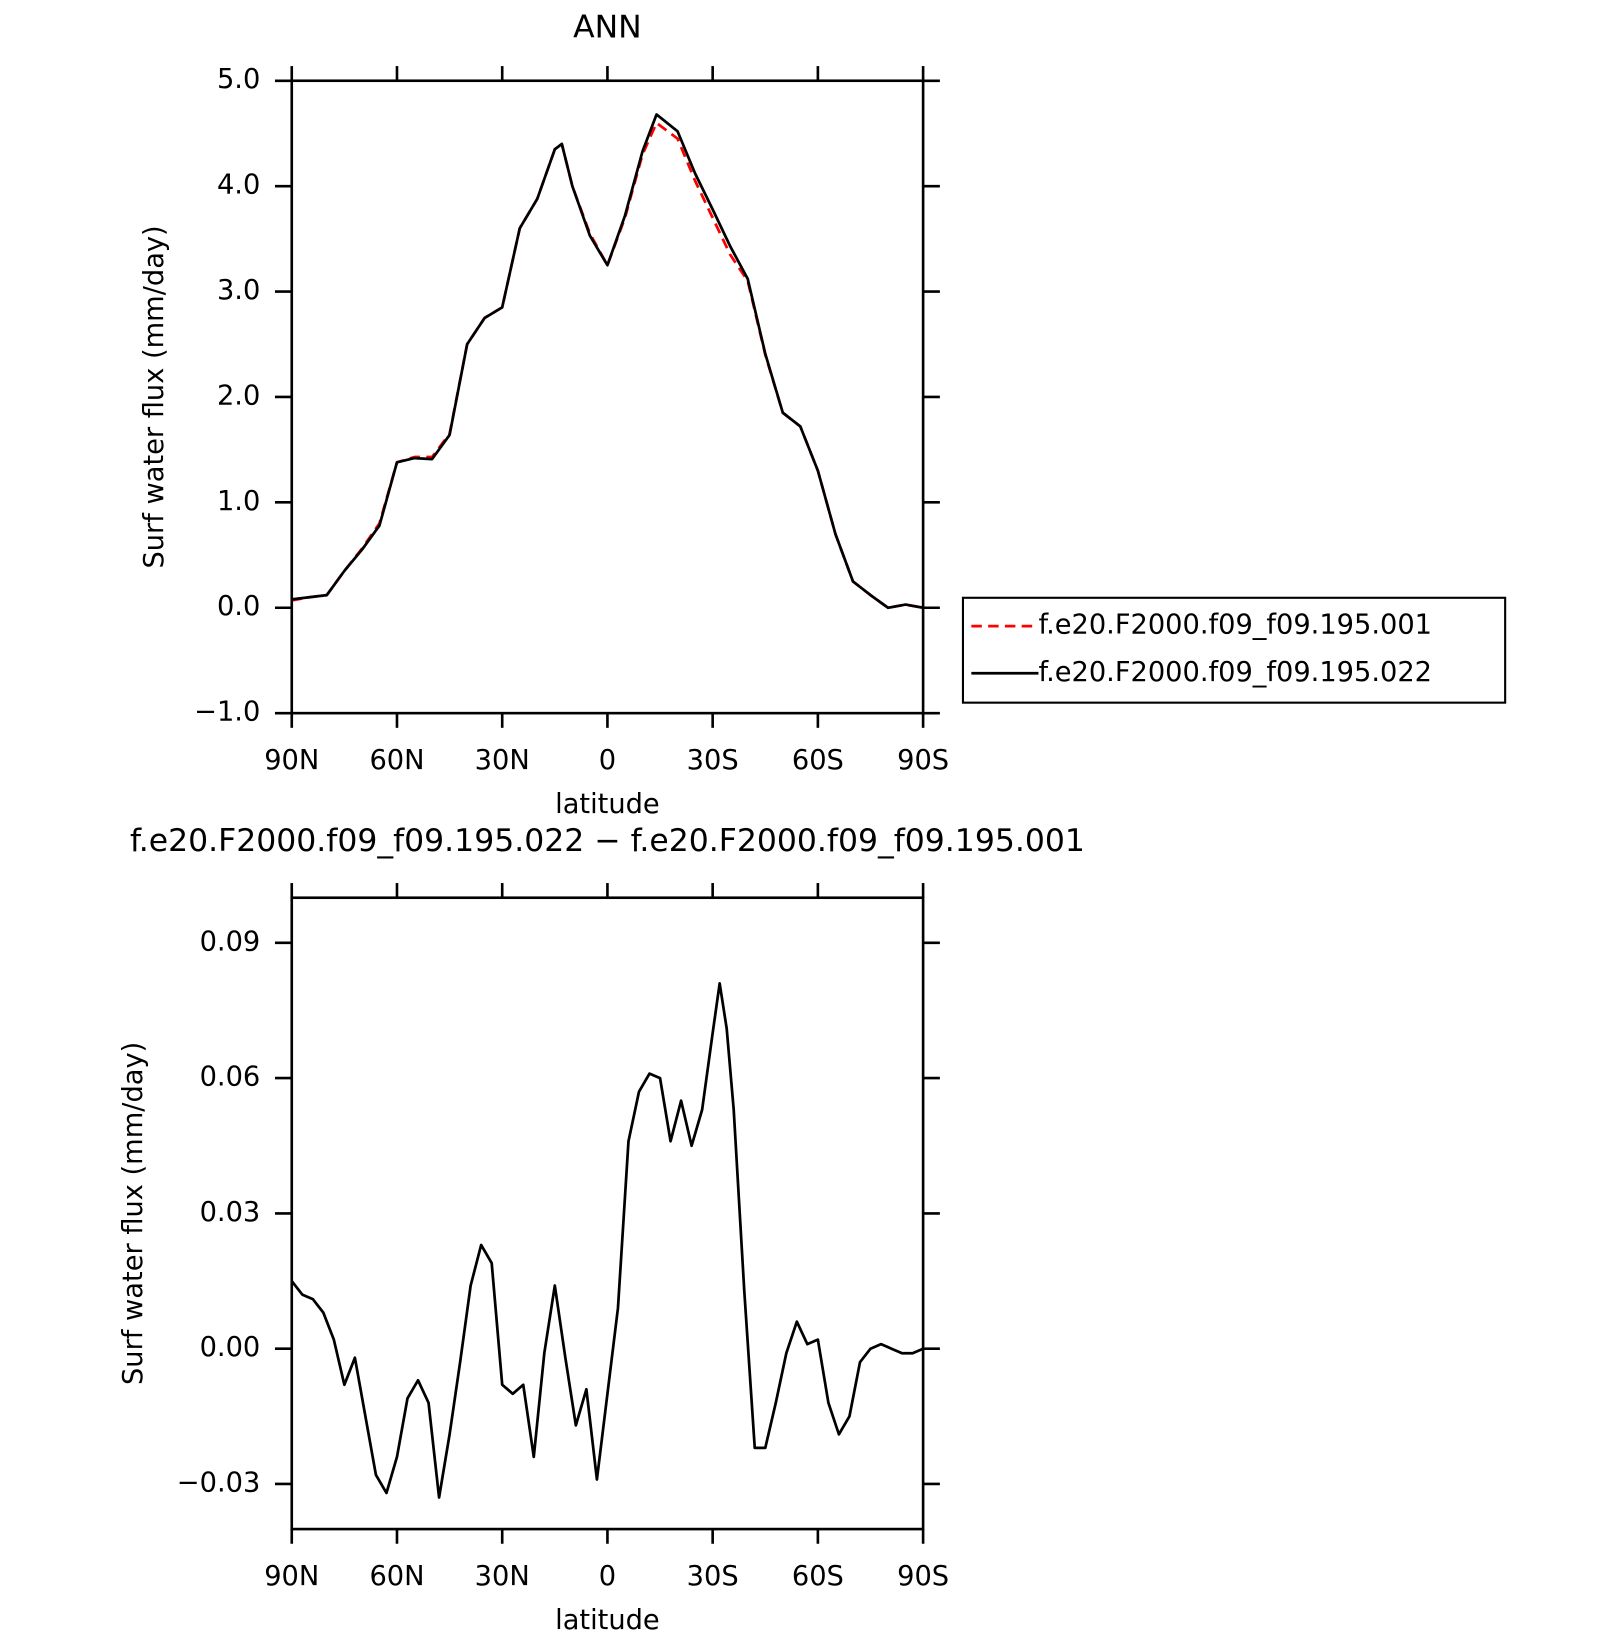 The width and height of the screenshot is (1605, 1635). I want to click on legend-label: f.e20.F2000.f09_f09.195.022, so click(1235, 672).